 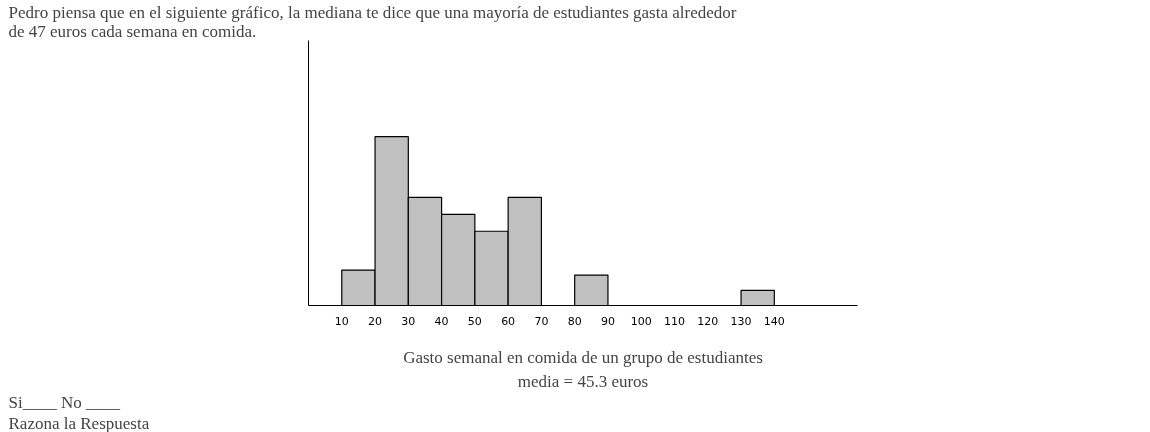 What do you see at coordinates (541, 321) in the screenshot?
I see `x-tick-label: 70` at bounding box center [541, 321].